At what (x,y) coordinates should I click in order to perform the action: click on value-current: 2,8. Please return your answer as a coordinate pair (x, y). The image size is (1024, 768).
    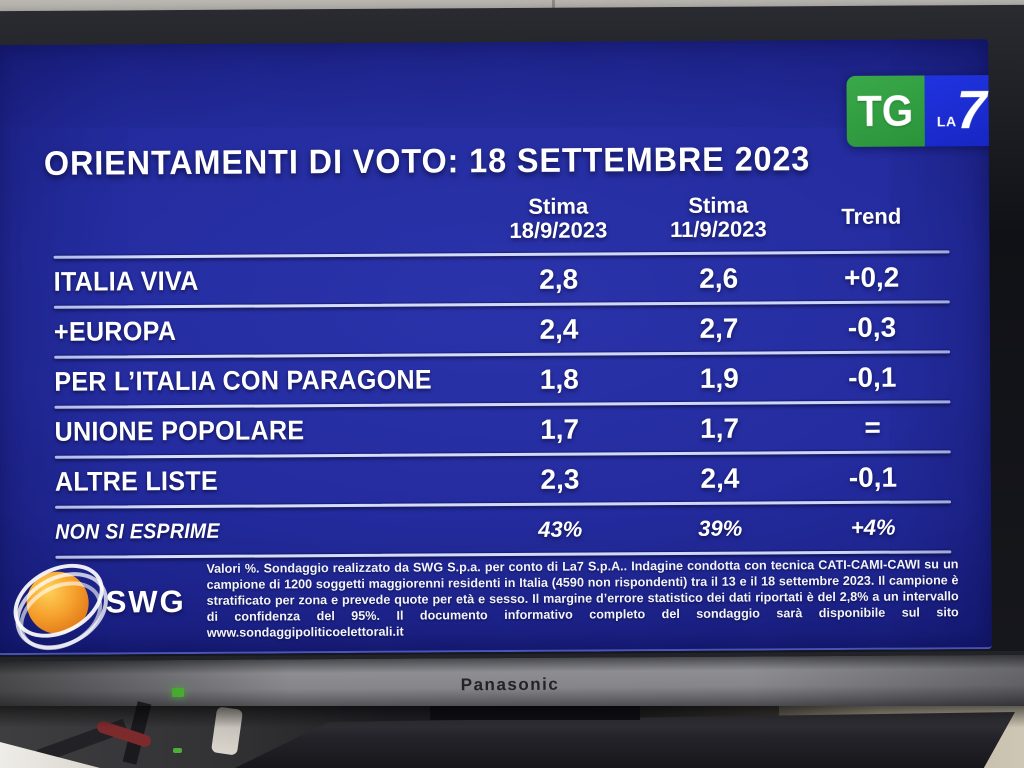
    Looking at the image, I should click on (559, 279).